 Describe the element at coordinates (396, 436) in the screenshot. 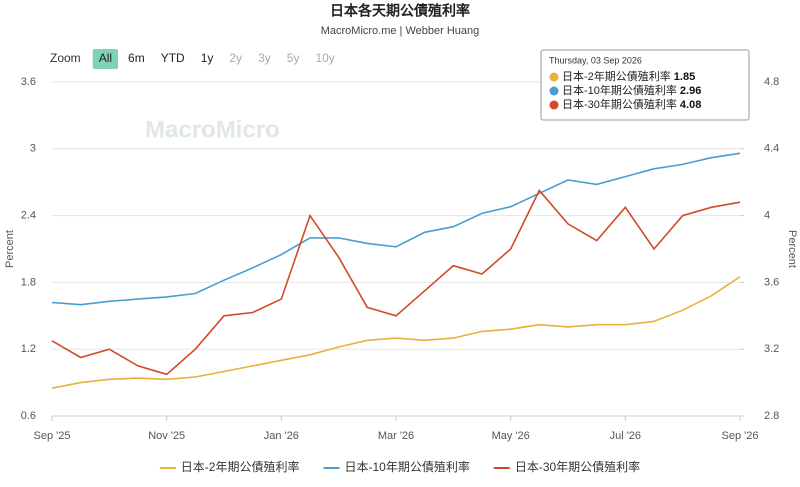

I see `x-tick-label: Mar '26` at that location.